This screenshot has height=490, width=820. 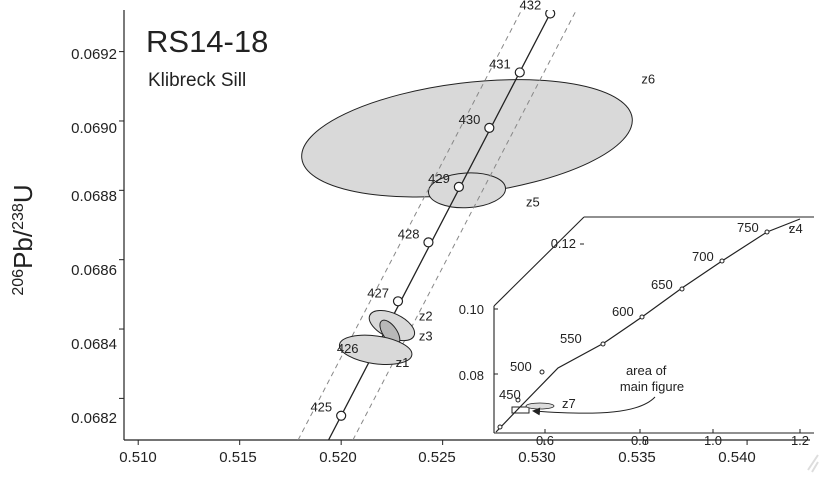 What do you see at coordinates (338, 457) in the screenshot?
I see `x-tick-label: 0.520` at bounding box center [338, 457].